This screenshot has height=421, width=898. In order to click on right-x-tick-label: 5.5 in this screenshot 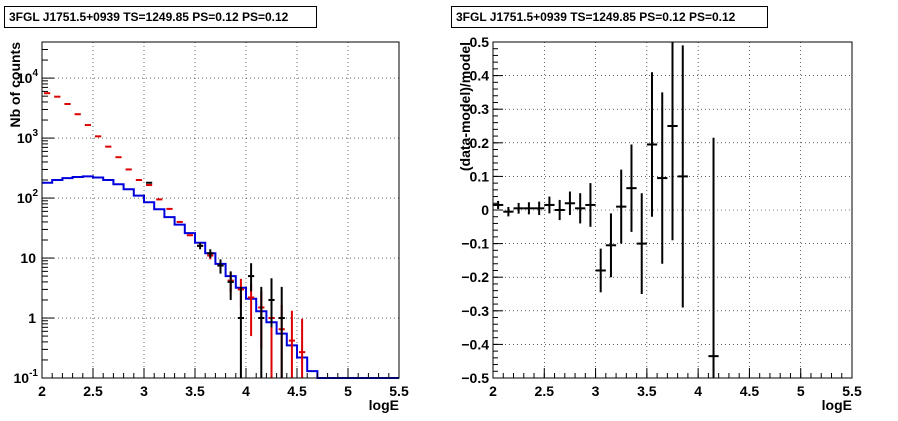, I will do `click(852, 391)`.